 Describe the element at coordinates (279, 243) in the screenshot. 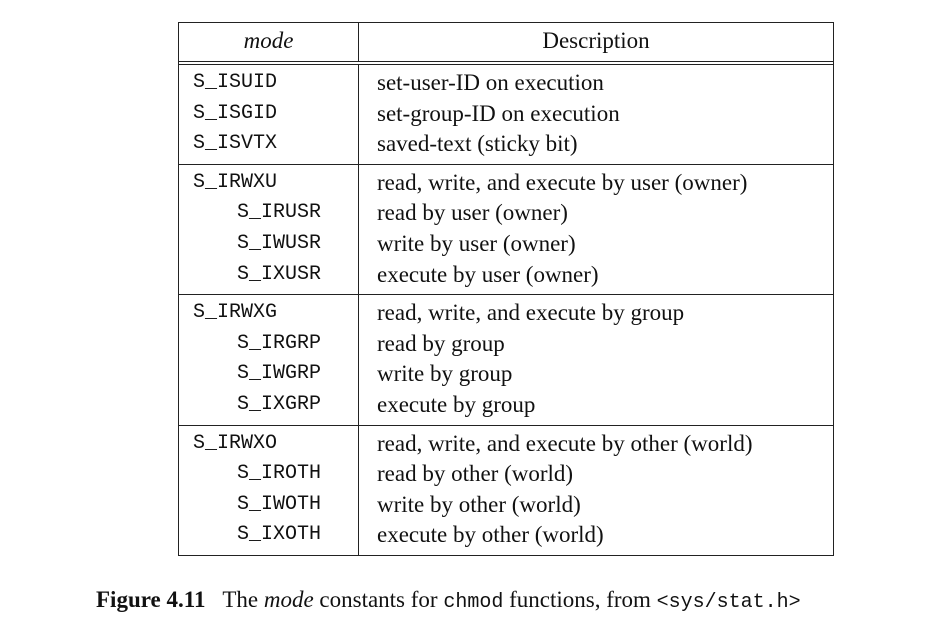

I see `mode-constant: S_IWUSR` at that location.